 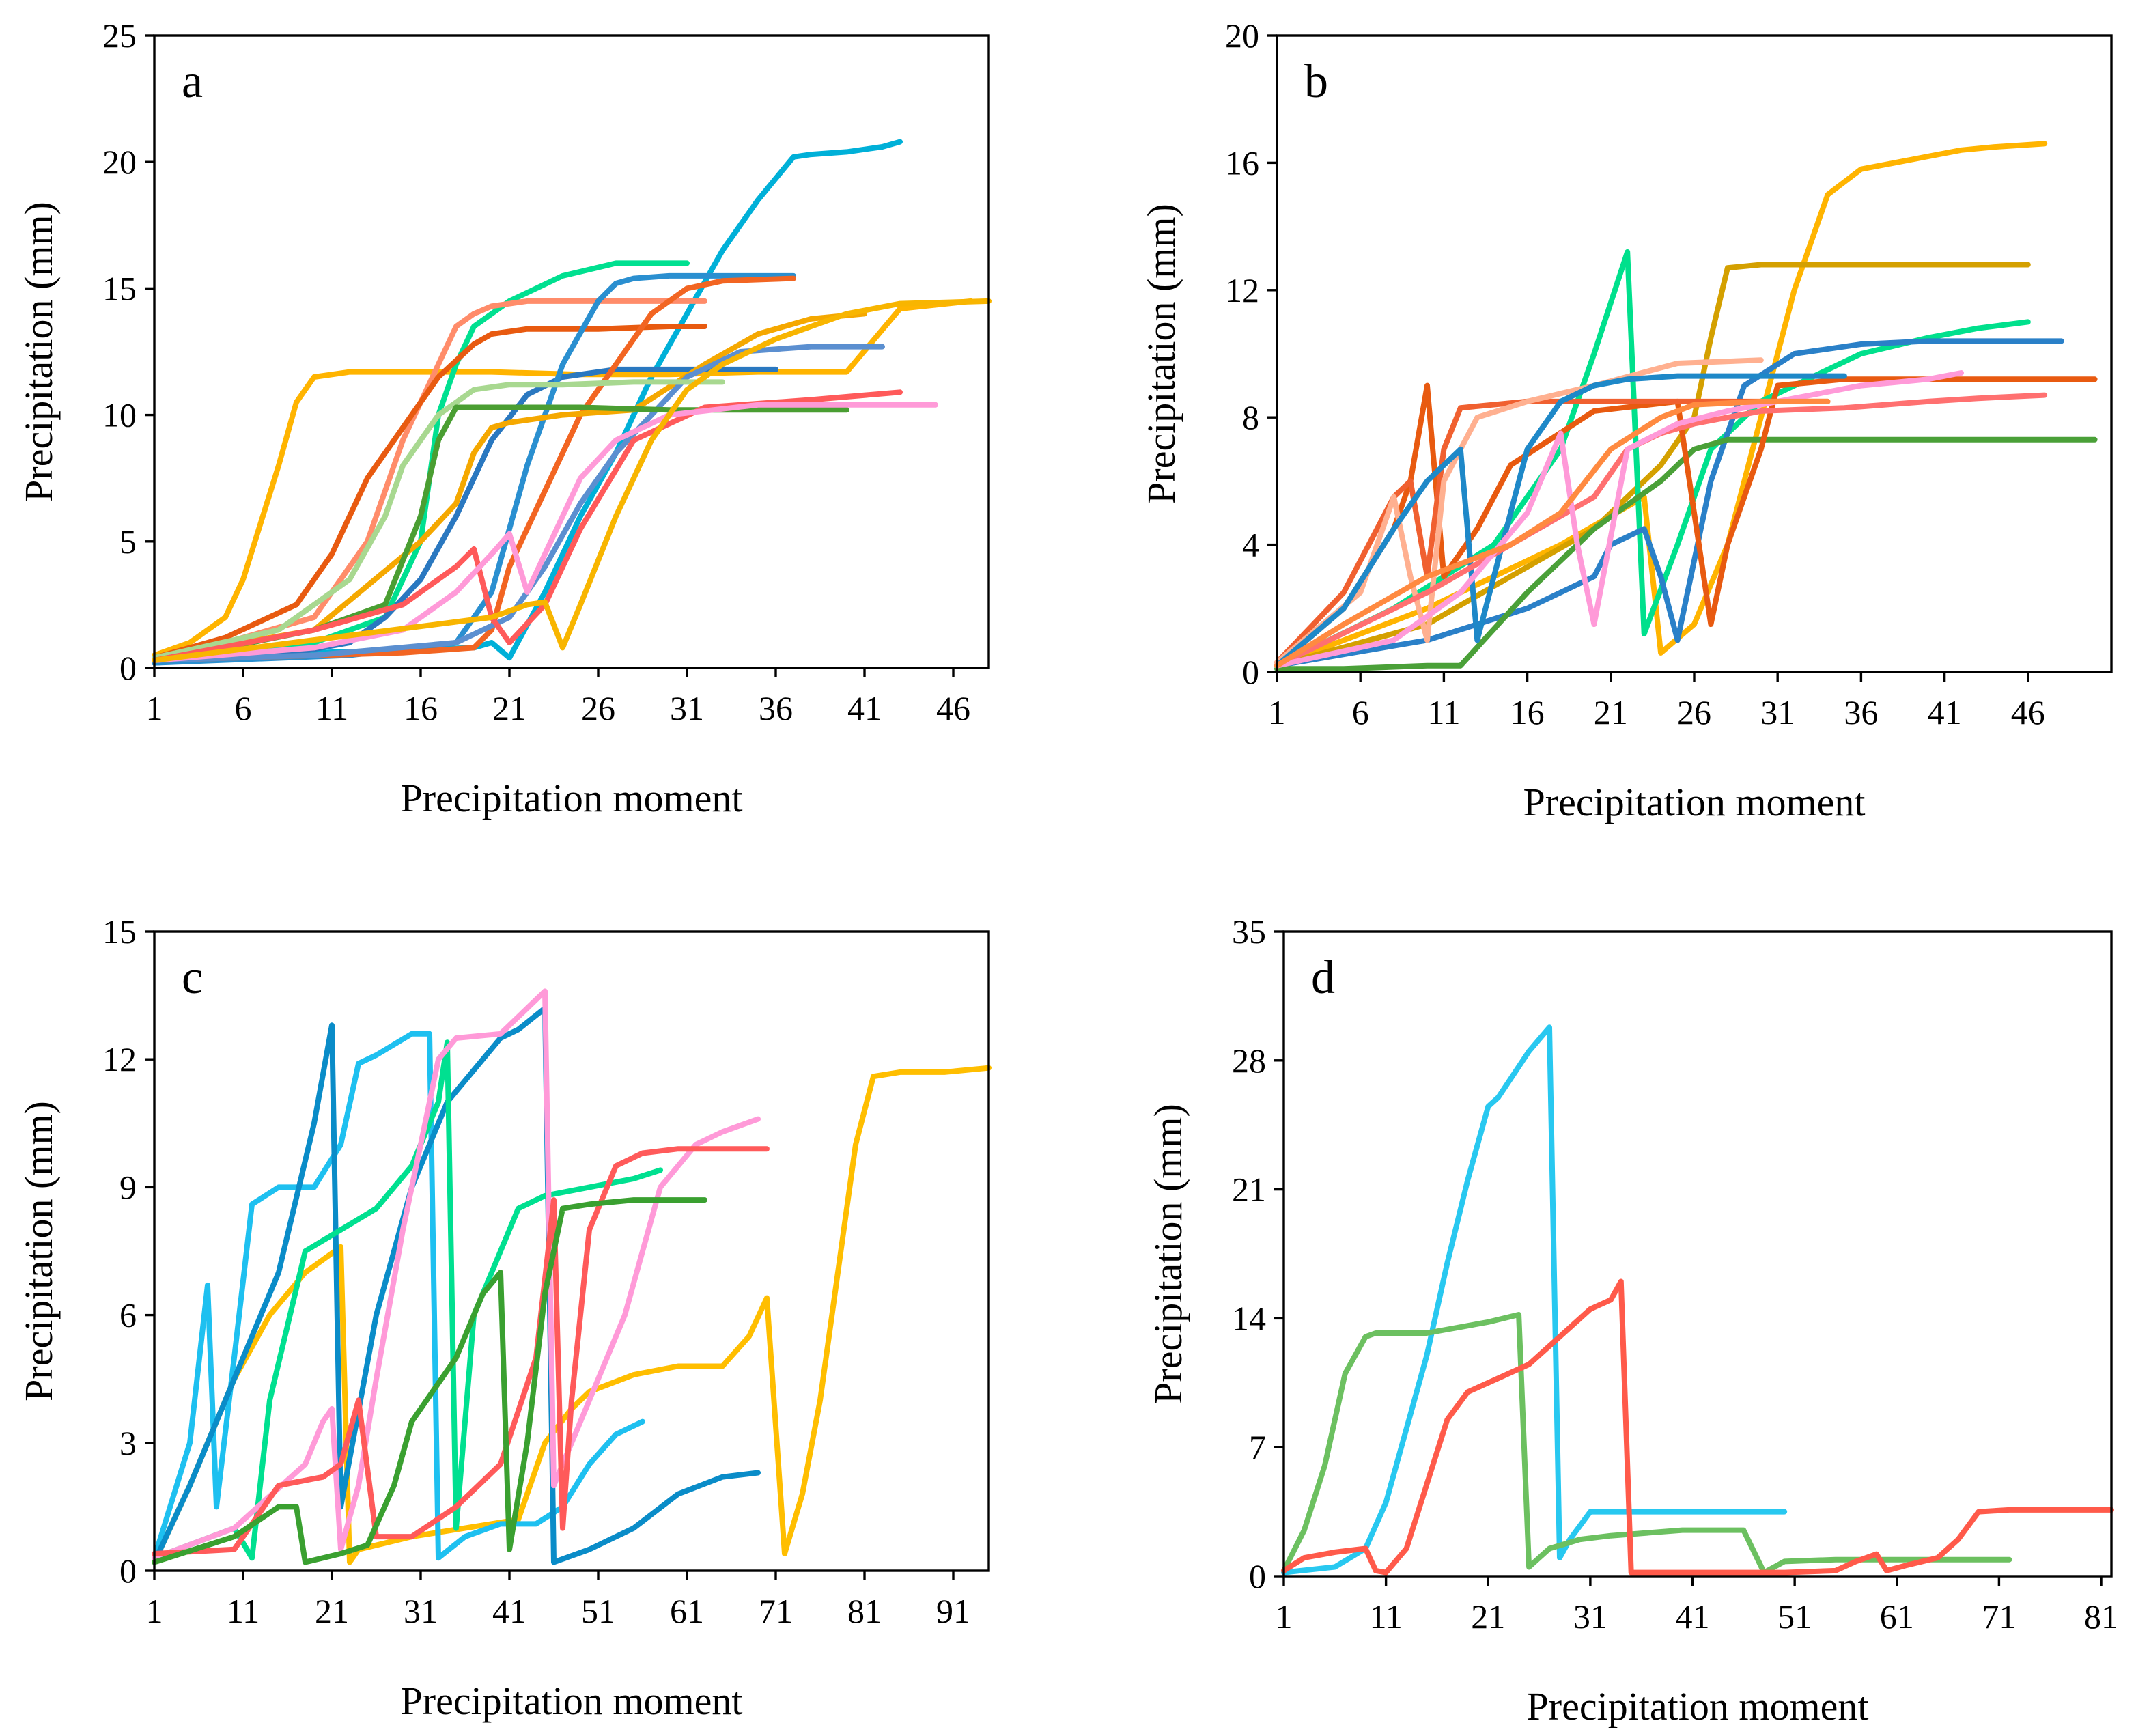 I want to click on y-tick-label: 8, so click(x=1250, y=417).